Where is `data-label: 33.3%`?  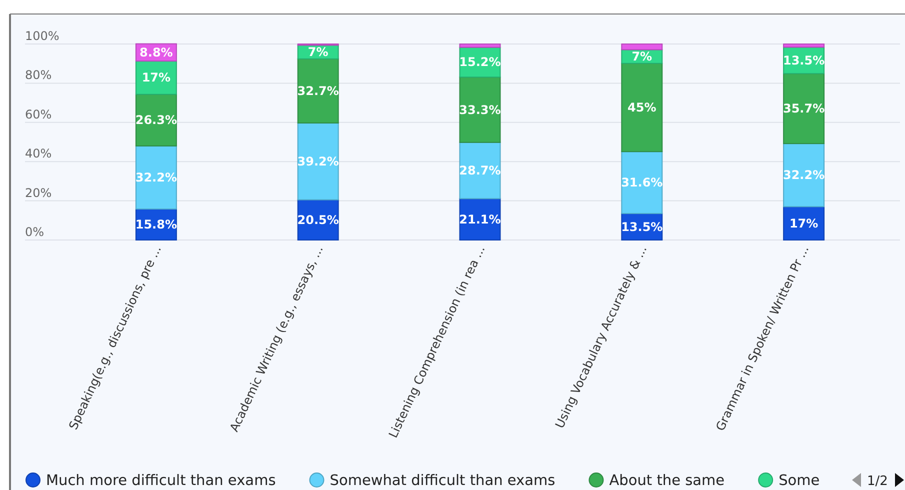
data-label: 33.3% is located at coordinates (480, 109).